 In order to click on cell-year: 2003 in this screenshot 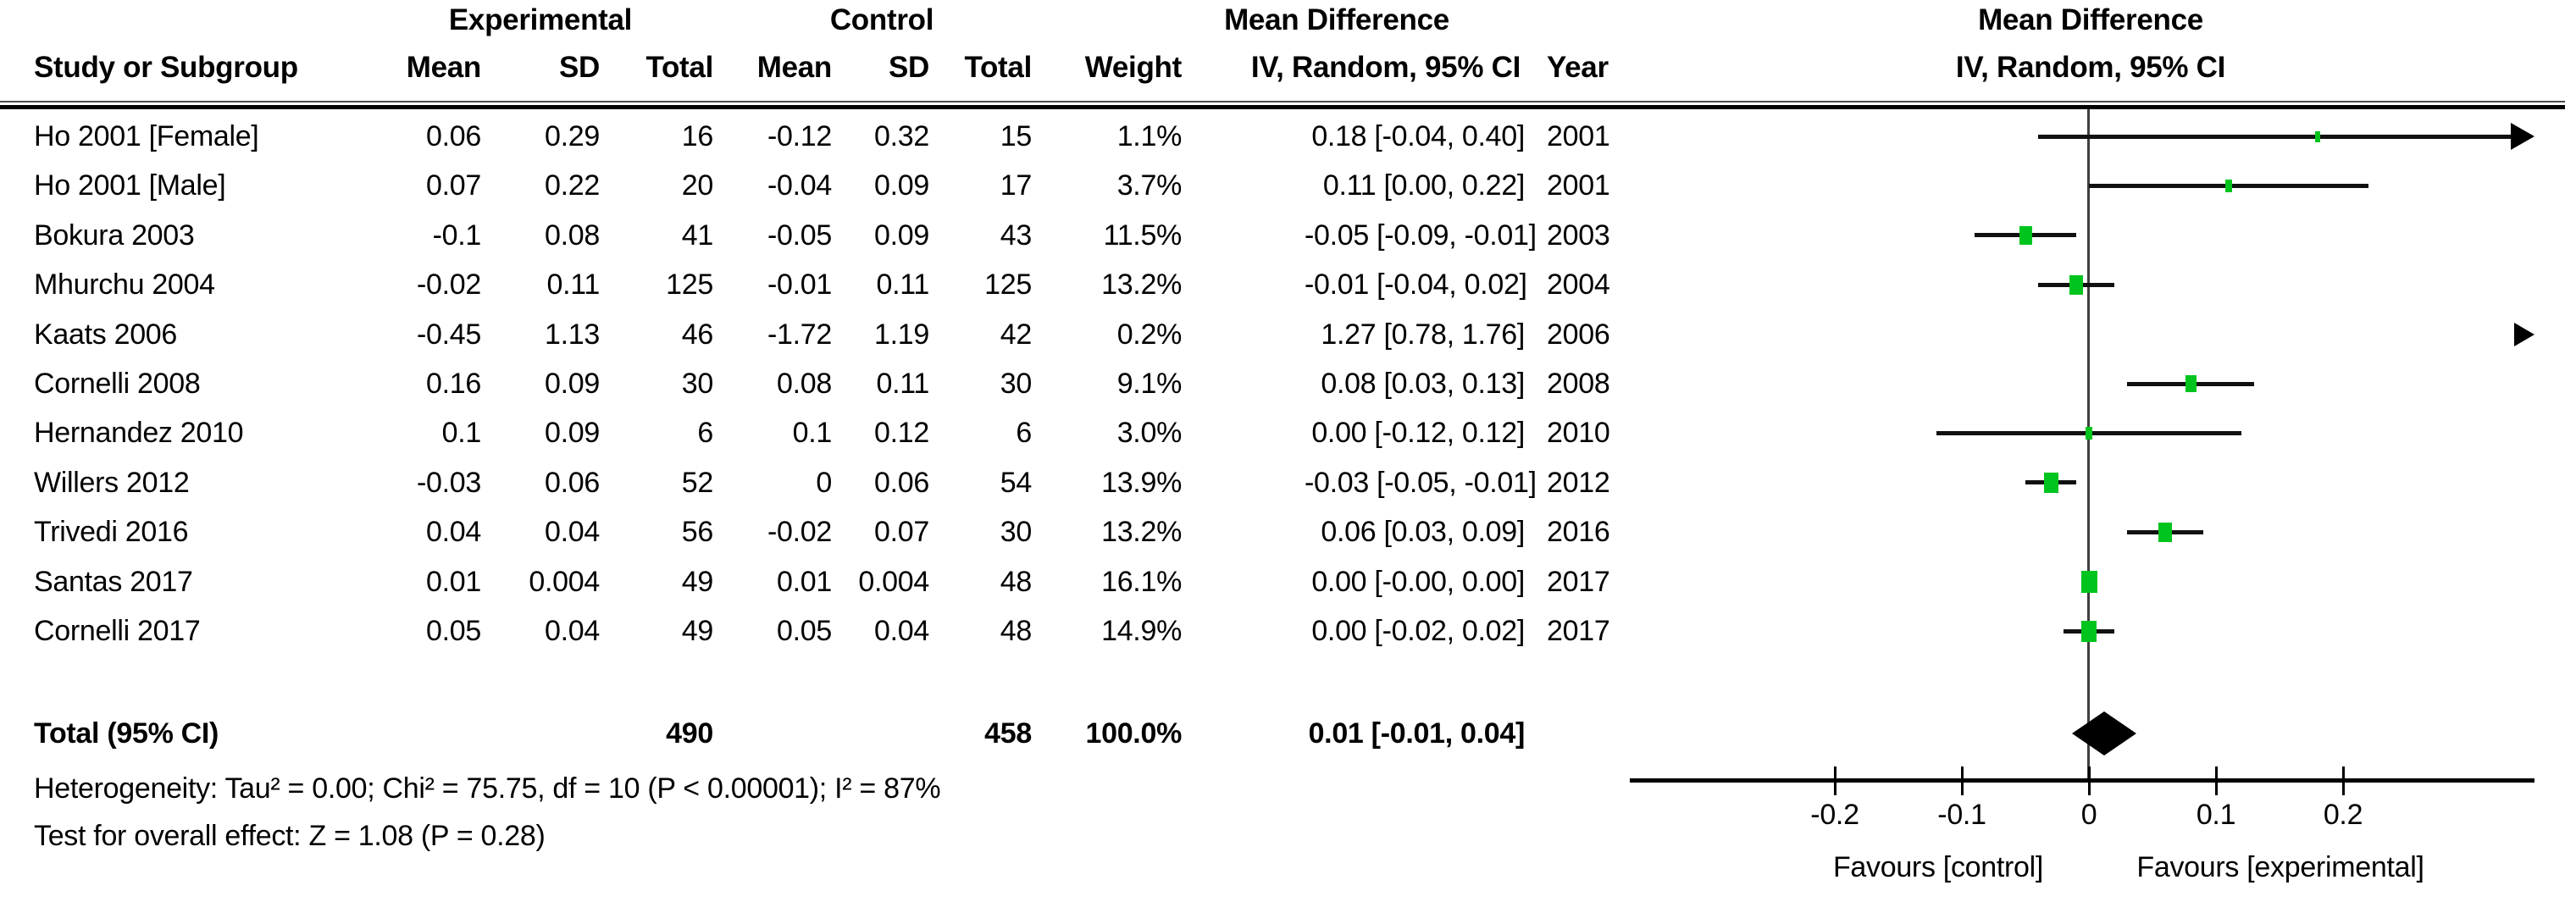, I will do `click(1578, 235)`.